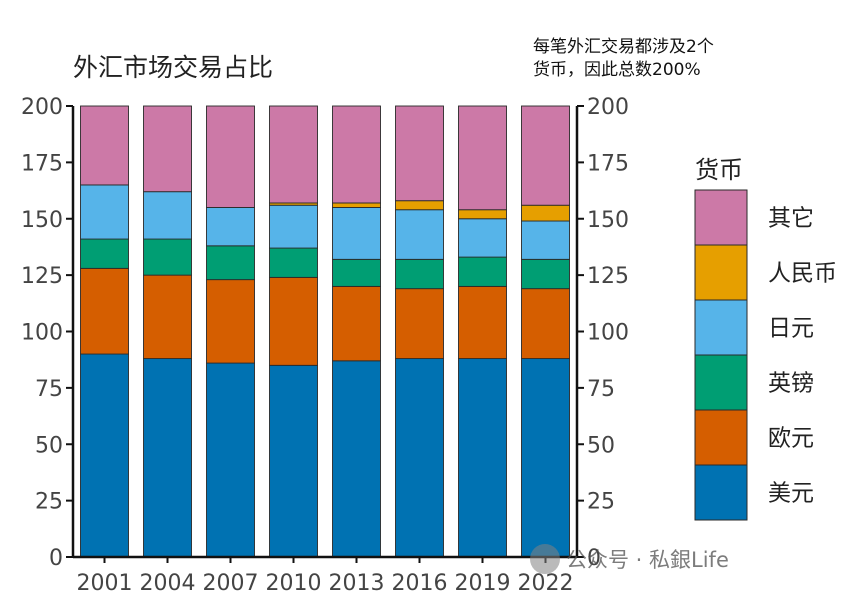  I want to click on x-tick-label: 2001, so click(105, 583).